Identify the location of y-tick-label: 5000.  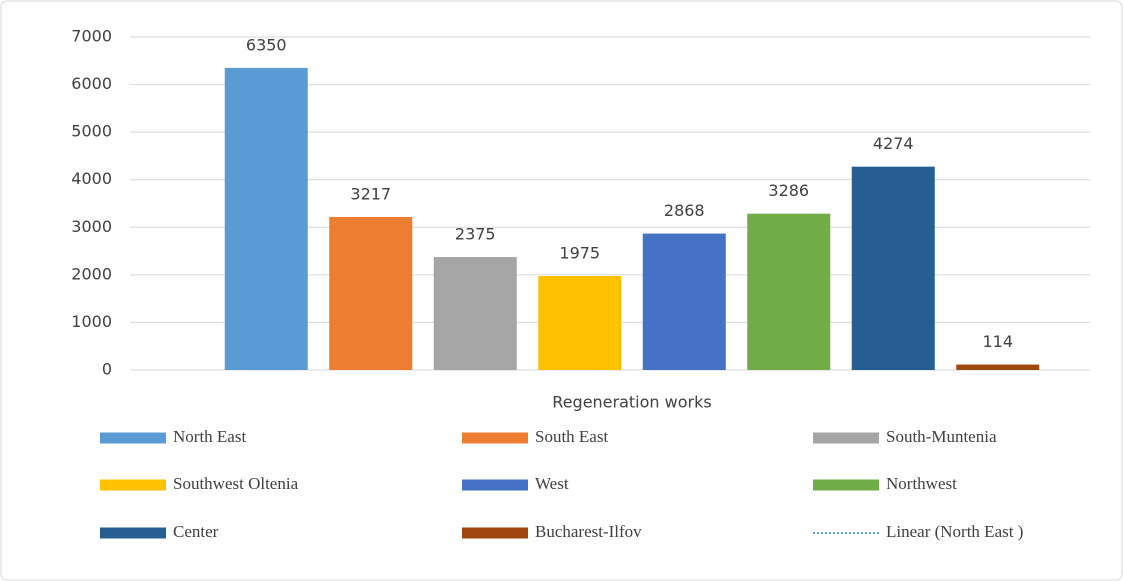
(91, 131).